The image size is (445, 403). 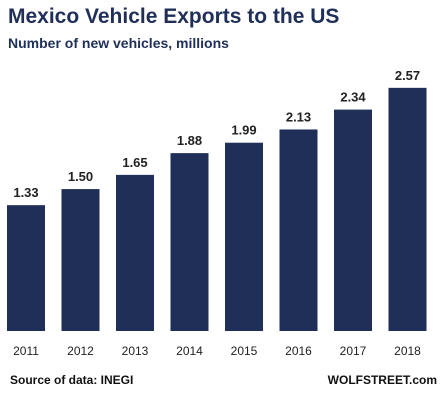 I want to click on value-label-2013: 1.65, so click(x=134, y=162).